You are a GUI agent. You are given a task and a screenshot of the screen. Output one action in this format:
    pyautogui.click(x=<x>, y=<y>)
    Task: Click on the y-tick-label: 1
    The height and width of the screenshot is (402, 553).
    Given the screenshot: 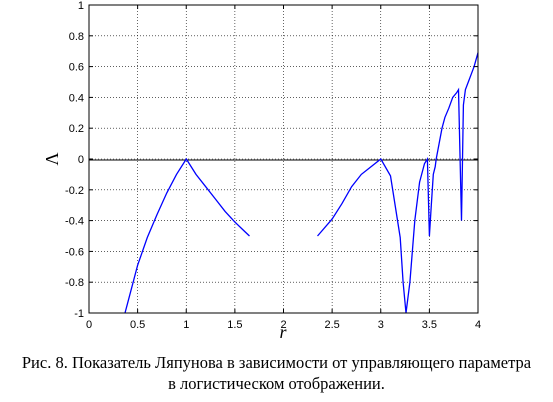 What is the action you would take?
    pyautogui.click(x=81, y=6)
    